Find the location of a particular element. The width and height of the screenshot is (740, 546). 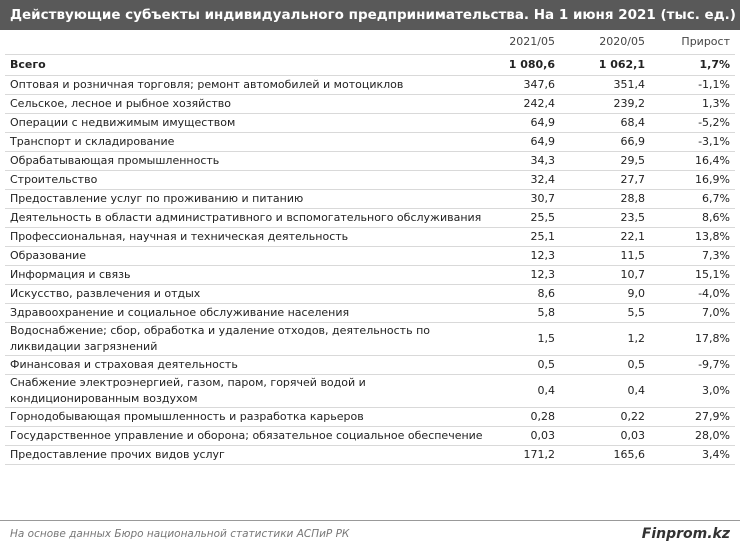

table-row: Всего 1 080,6 1 062,1 1,7% is located at coordinates (370, 65).